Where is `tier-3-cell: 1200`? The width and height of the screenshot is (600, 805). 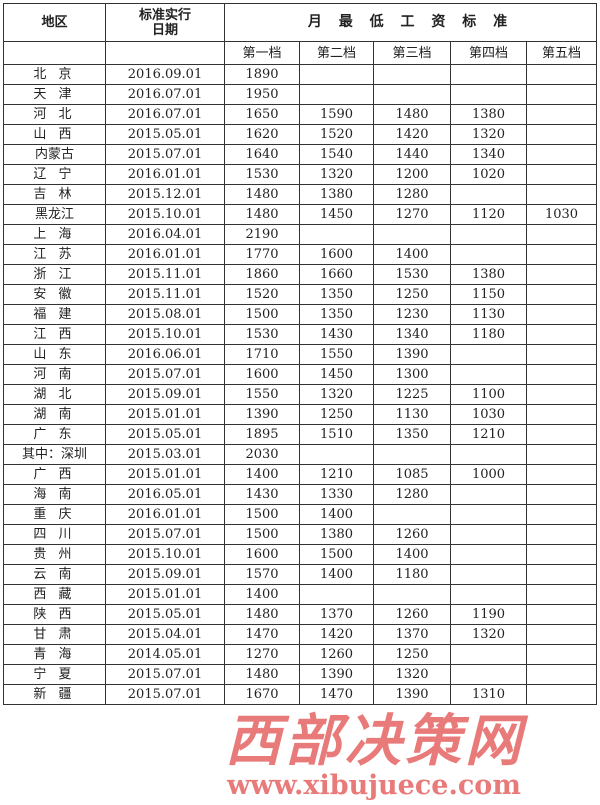 tier-3-cell: 1200 is located at coordinates (412, 174).